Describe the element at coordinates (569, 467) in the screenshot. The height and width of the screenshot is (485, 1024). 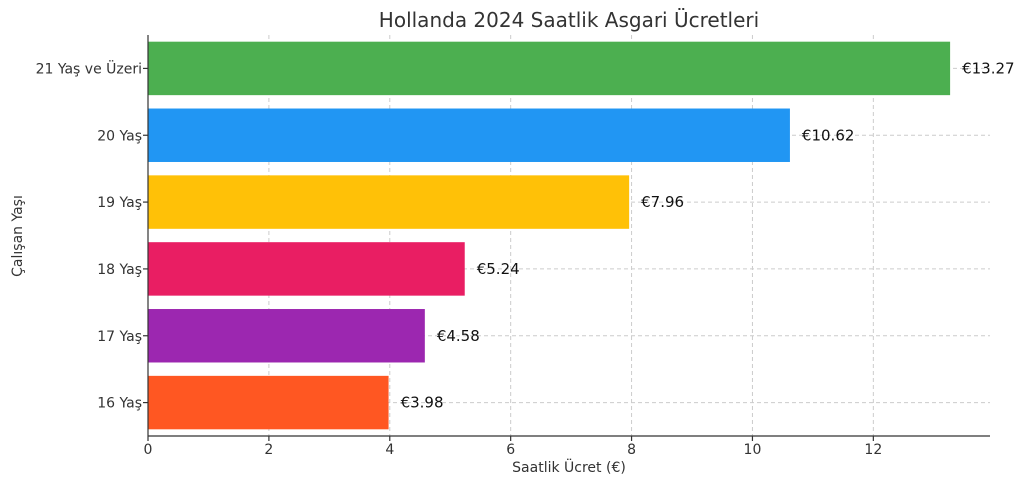
I see `x-axis-label: Saatlik Ücret (€)` at that location.